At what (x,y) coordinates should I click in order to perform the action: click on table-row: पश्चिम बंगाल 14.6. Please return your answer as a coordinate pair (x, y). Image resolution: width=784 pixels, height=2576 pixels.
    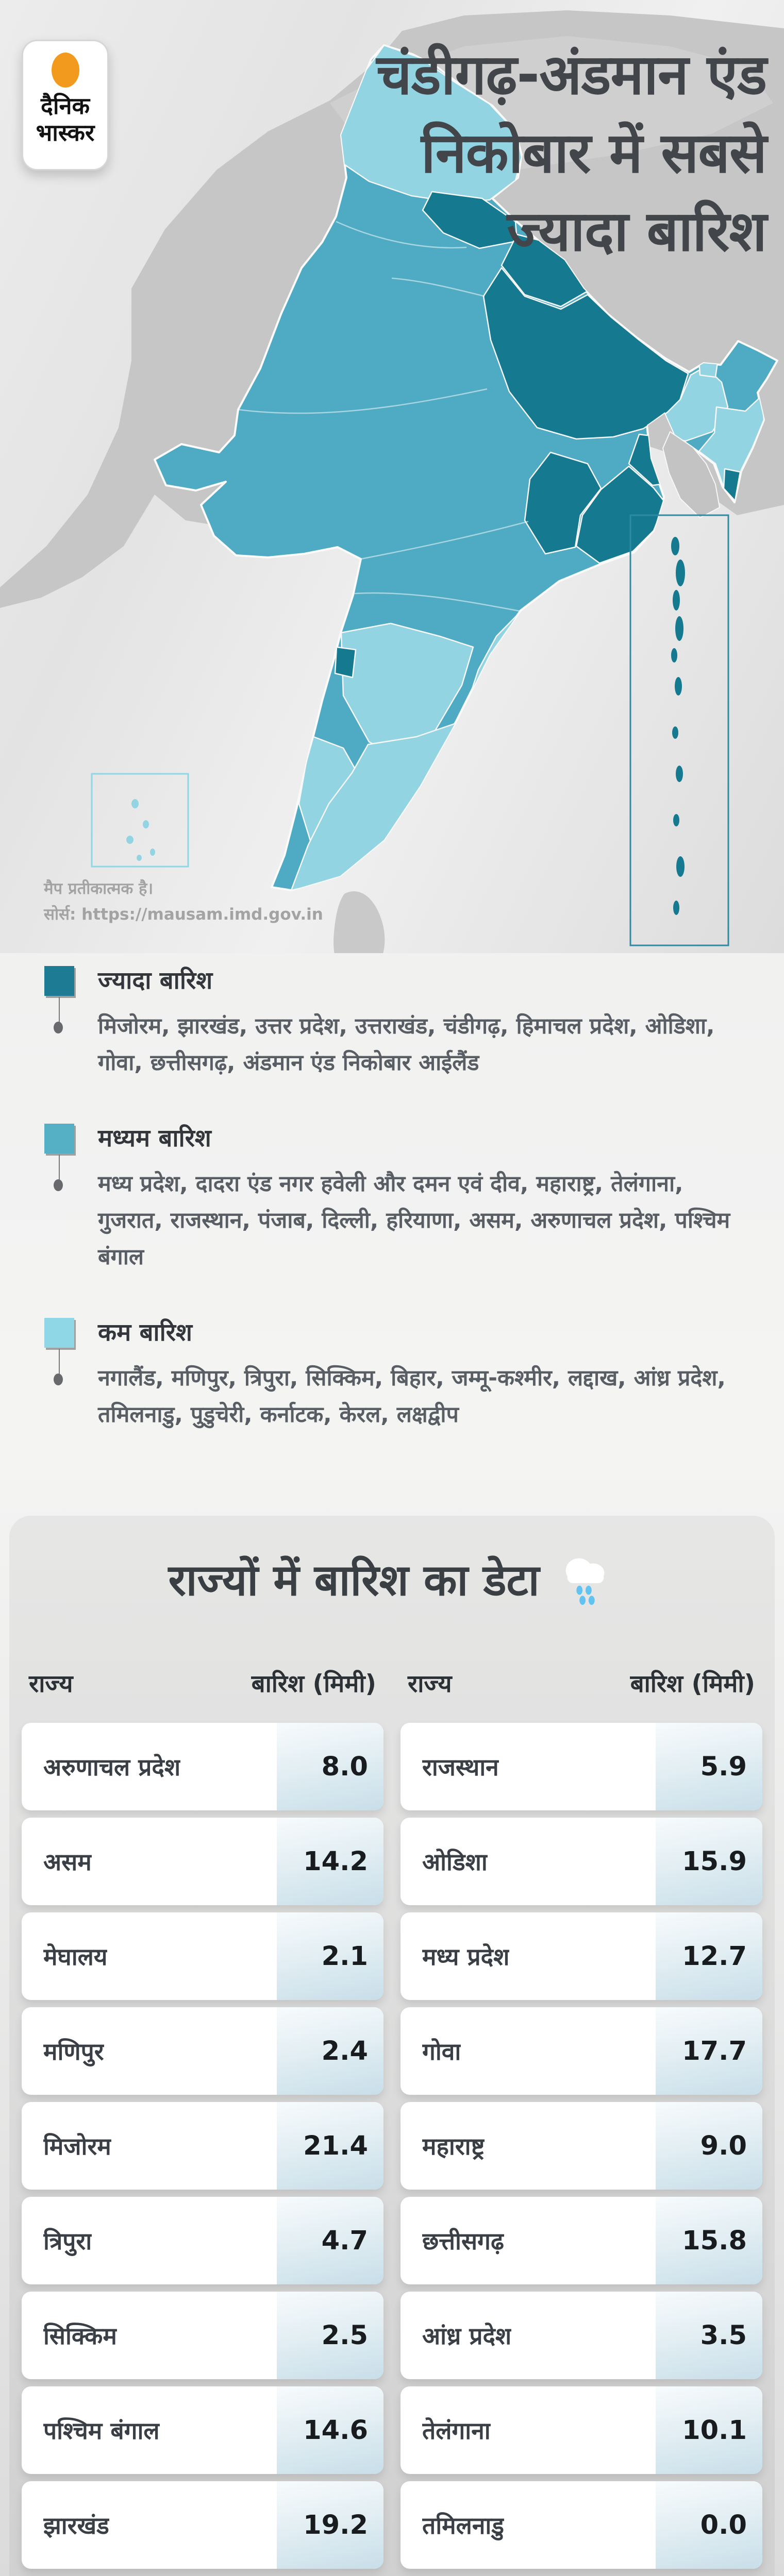
    Looking at the image, I should click on (202, 2430).